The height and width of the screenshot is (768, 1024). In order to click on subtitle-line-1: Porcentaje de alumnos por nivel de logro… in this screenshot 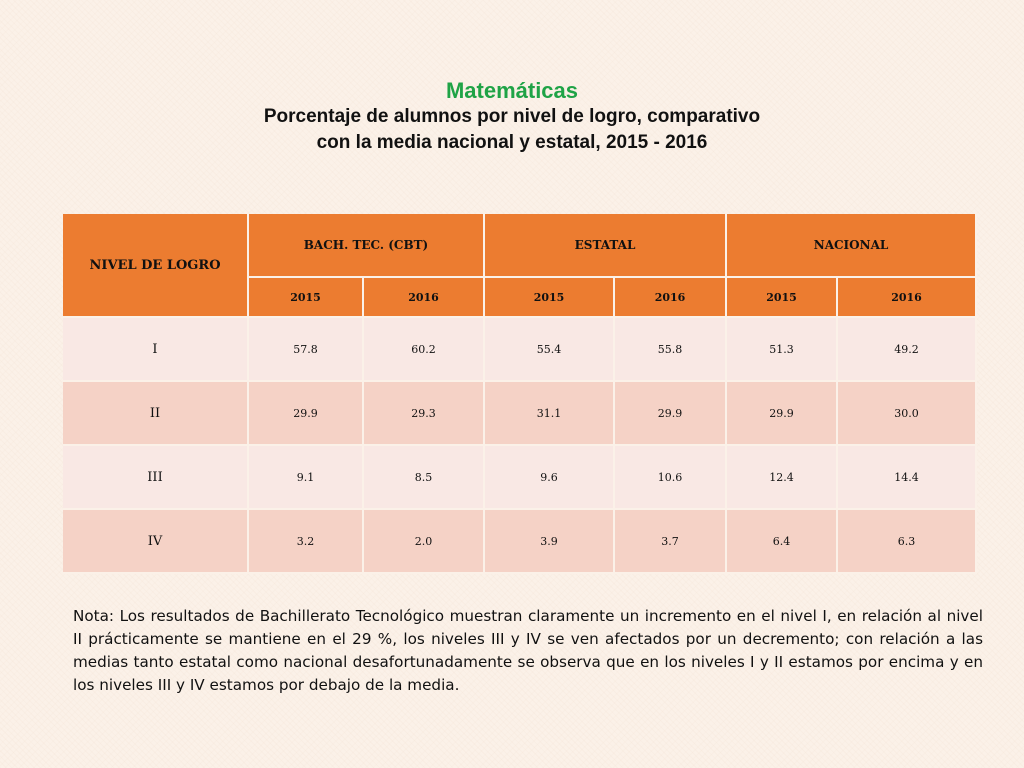, I will do `click(512, 116)`.